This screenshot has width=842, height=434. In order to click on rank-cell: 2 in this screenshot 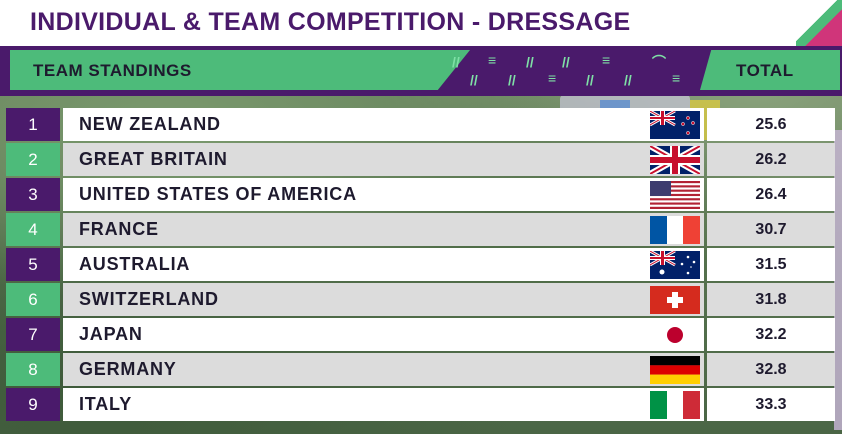, I will do `click(33, 159)`.